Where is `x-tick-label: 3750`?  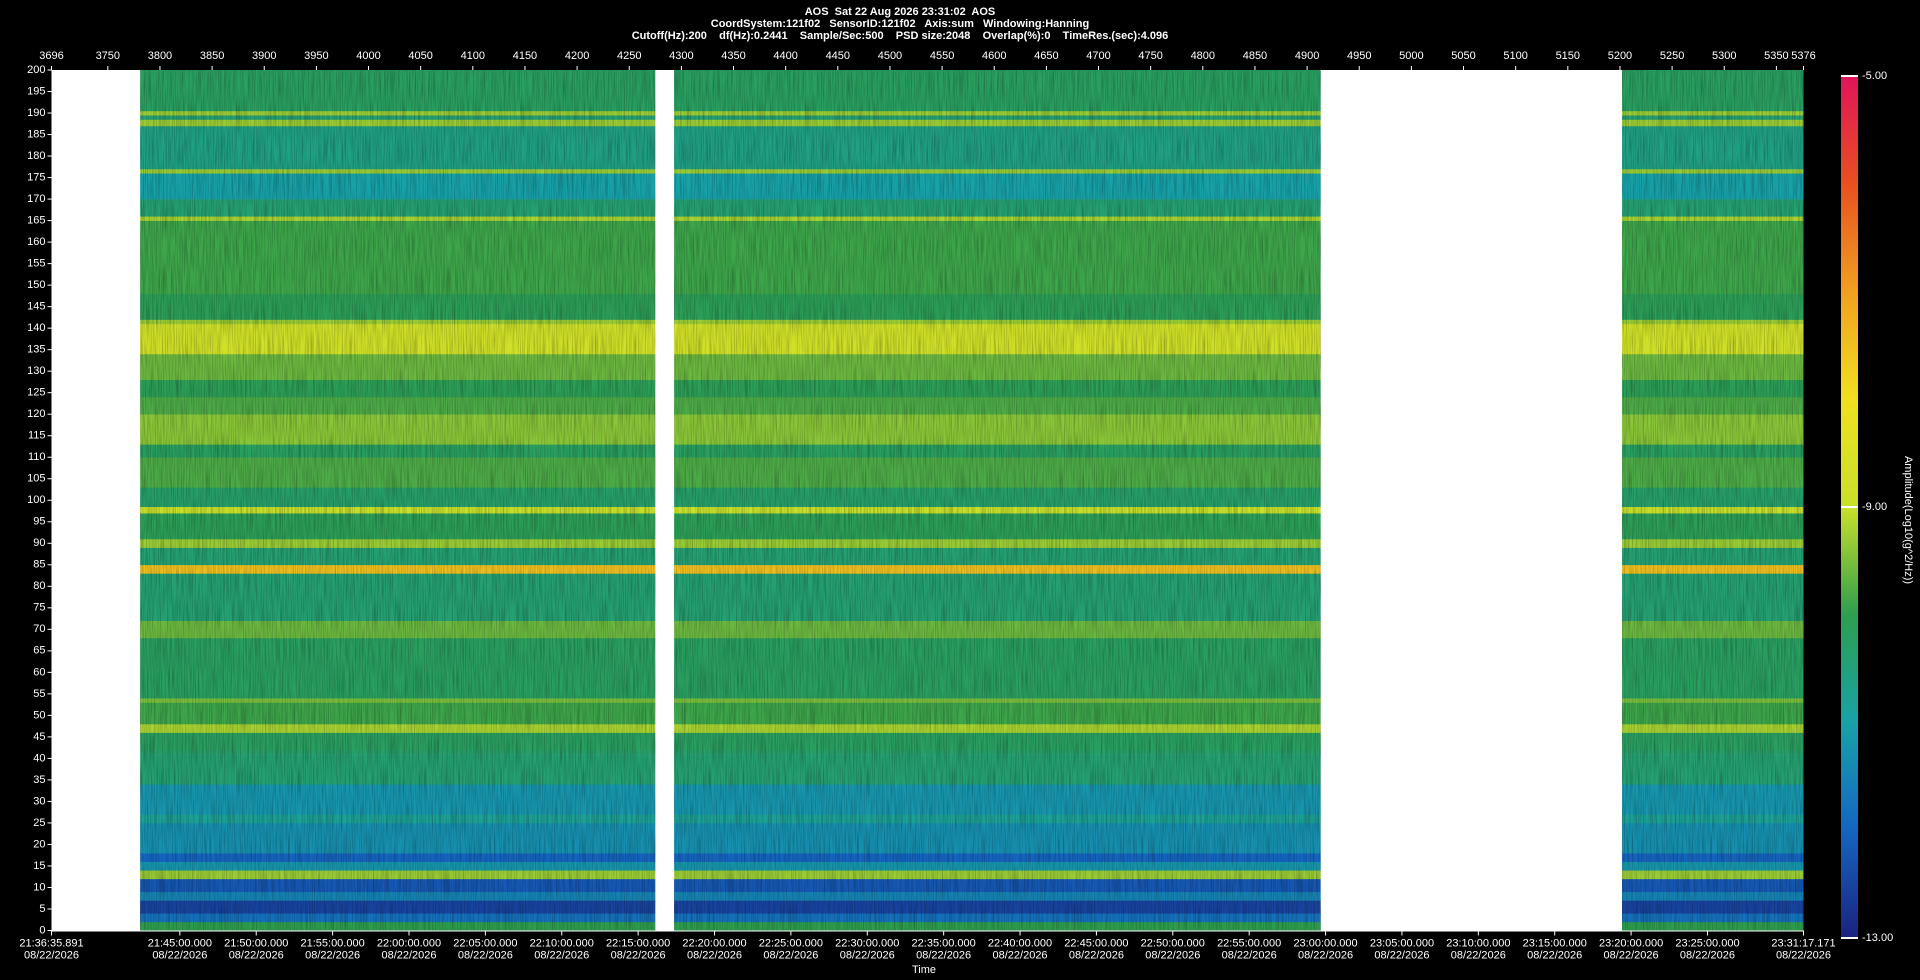
x-tick-label: 3750 is located at coordinates (108, 56).